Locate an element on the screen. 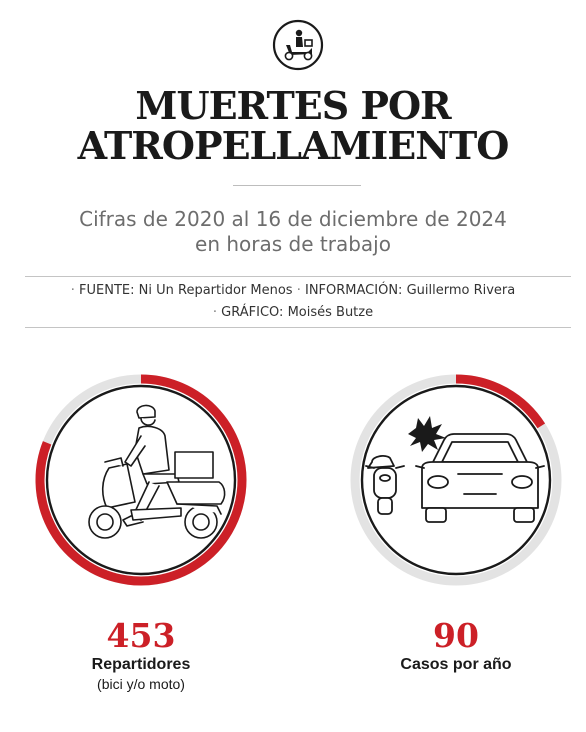 The height and width of the screenshot is (732, 586). gauge-repartidores is located at coordinates (141, 480).